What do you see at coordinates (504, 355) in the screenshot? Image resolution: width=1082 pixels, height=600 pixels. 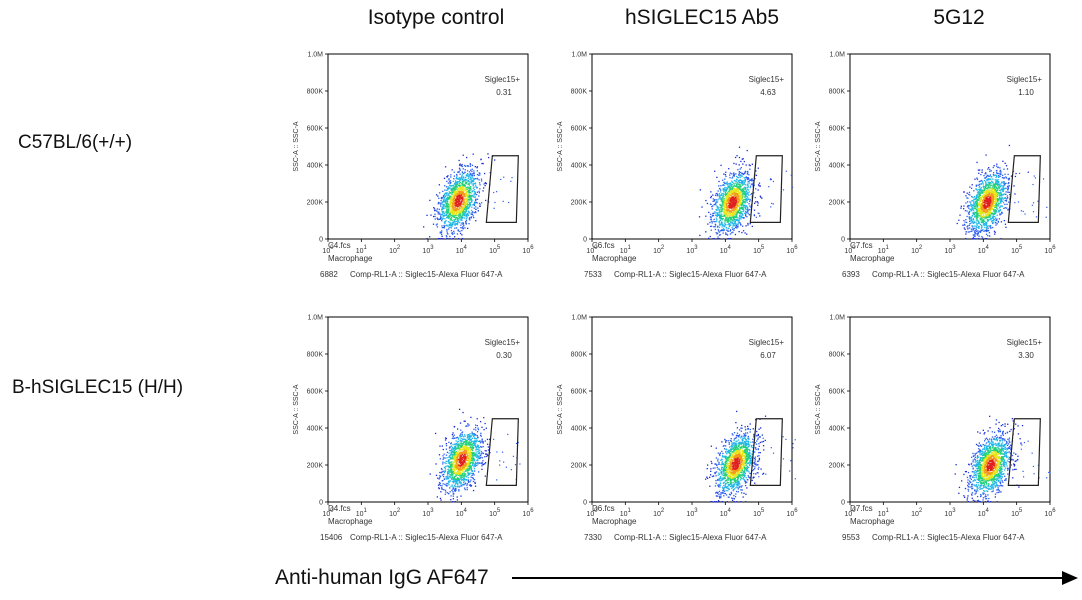 I see `gate-percentage: 0.30` at bounding box center [504, 355].